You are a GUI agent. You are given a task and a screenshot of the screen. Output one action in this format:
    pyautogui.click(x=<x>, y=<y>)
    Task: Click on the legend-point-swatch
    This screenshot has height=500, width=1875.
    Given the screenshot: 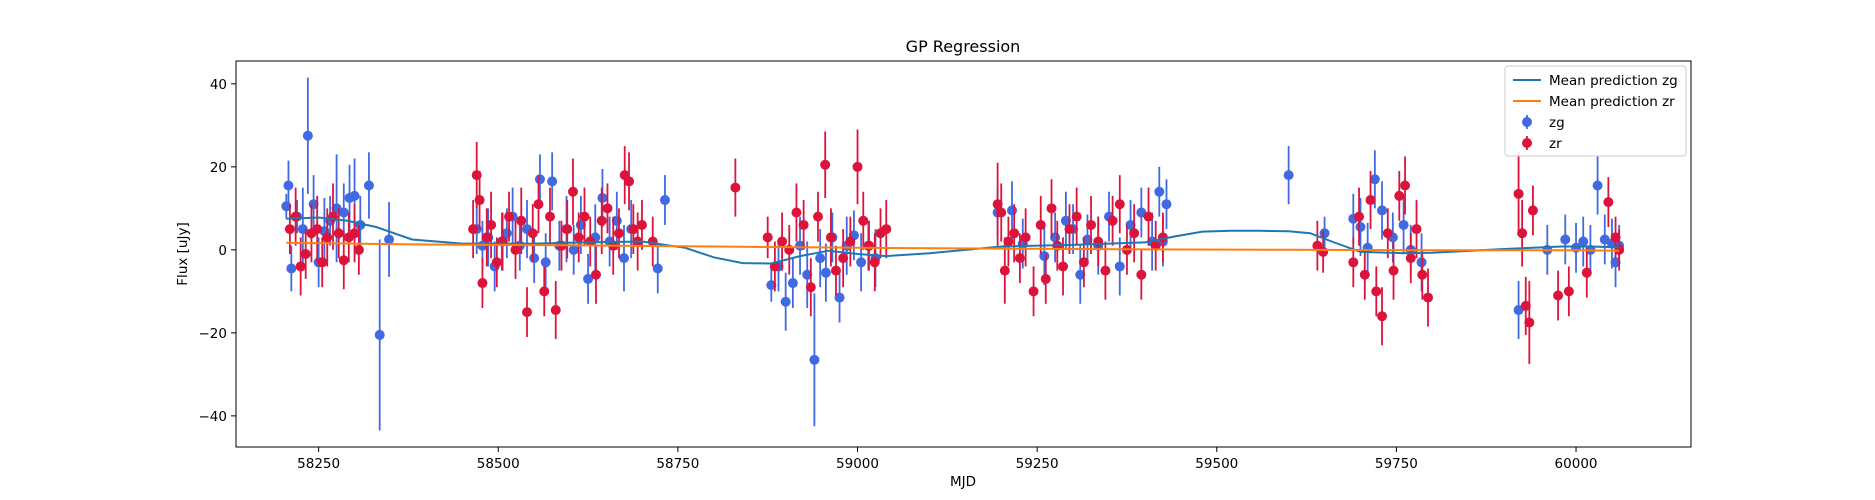 What is the action you would take?
    pyautogui.click(x=1527, y=122)
    